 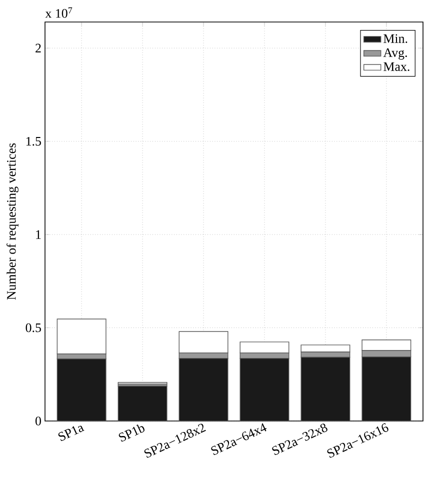 What do you see at coordinates (38, 234) in the screenshot?
I see `y-tick-label: 1` at bounding box center [38, 234].